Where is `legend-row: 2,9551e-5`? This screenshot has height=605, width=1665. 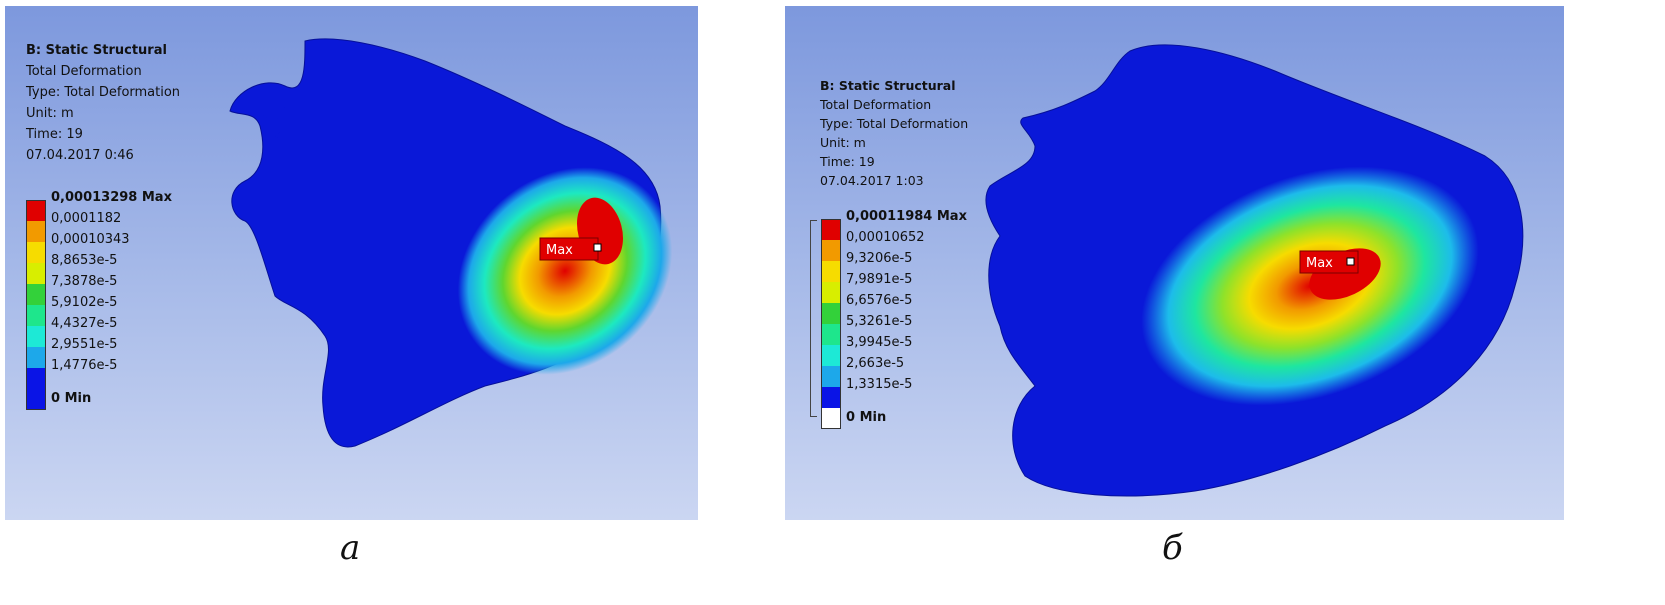 legend-row: 2,9551e-5 is located at coordinates (71, 352).